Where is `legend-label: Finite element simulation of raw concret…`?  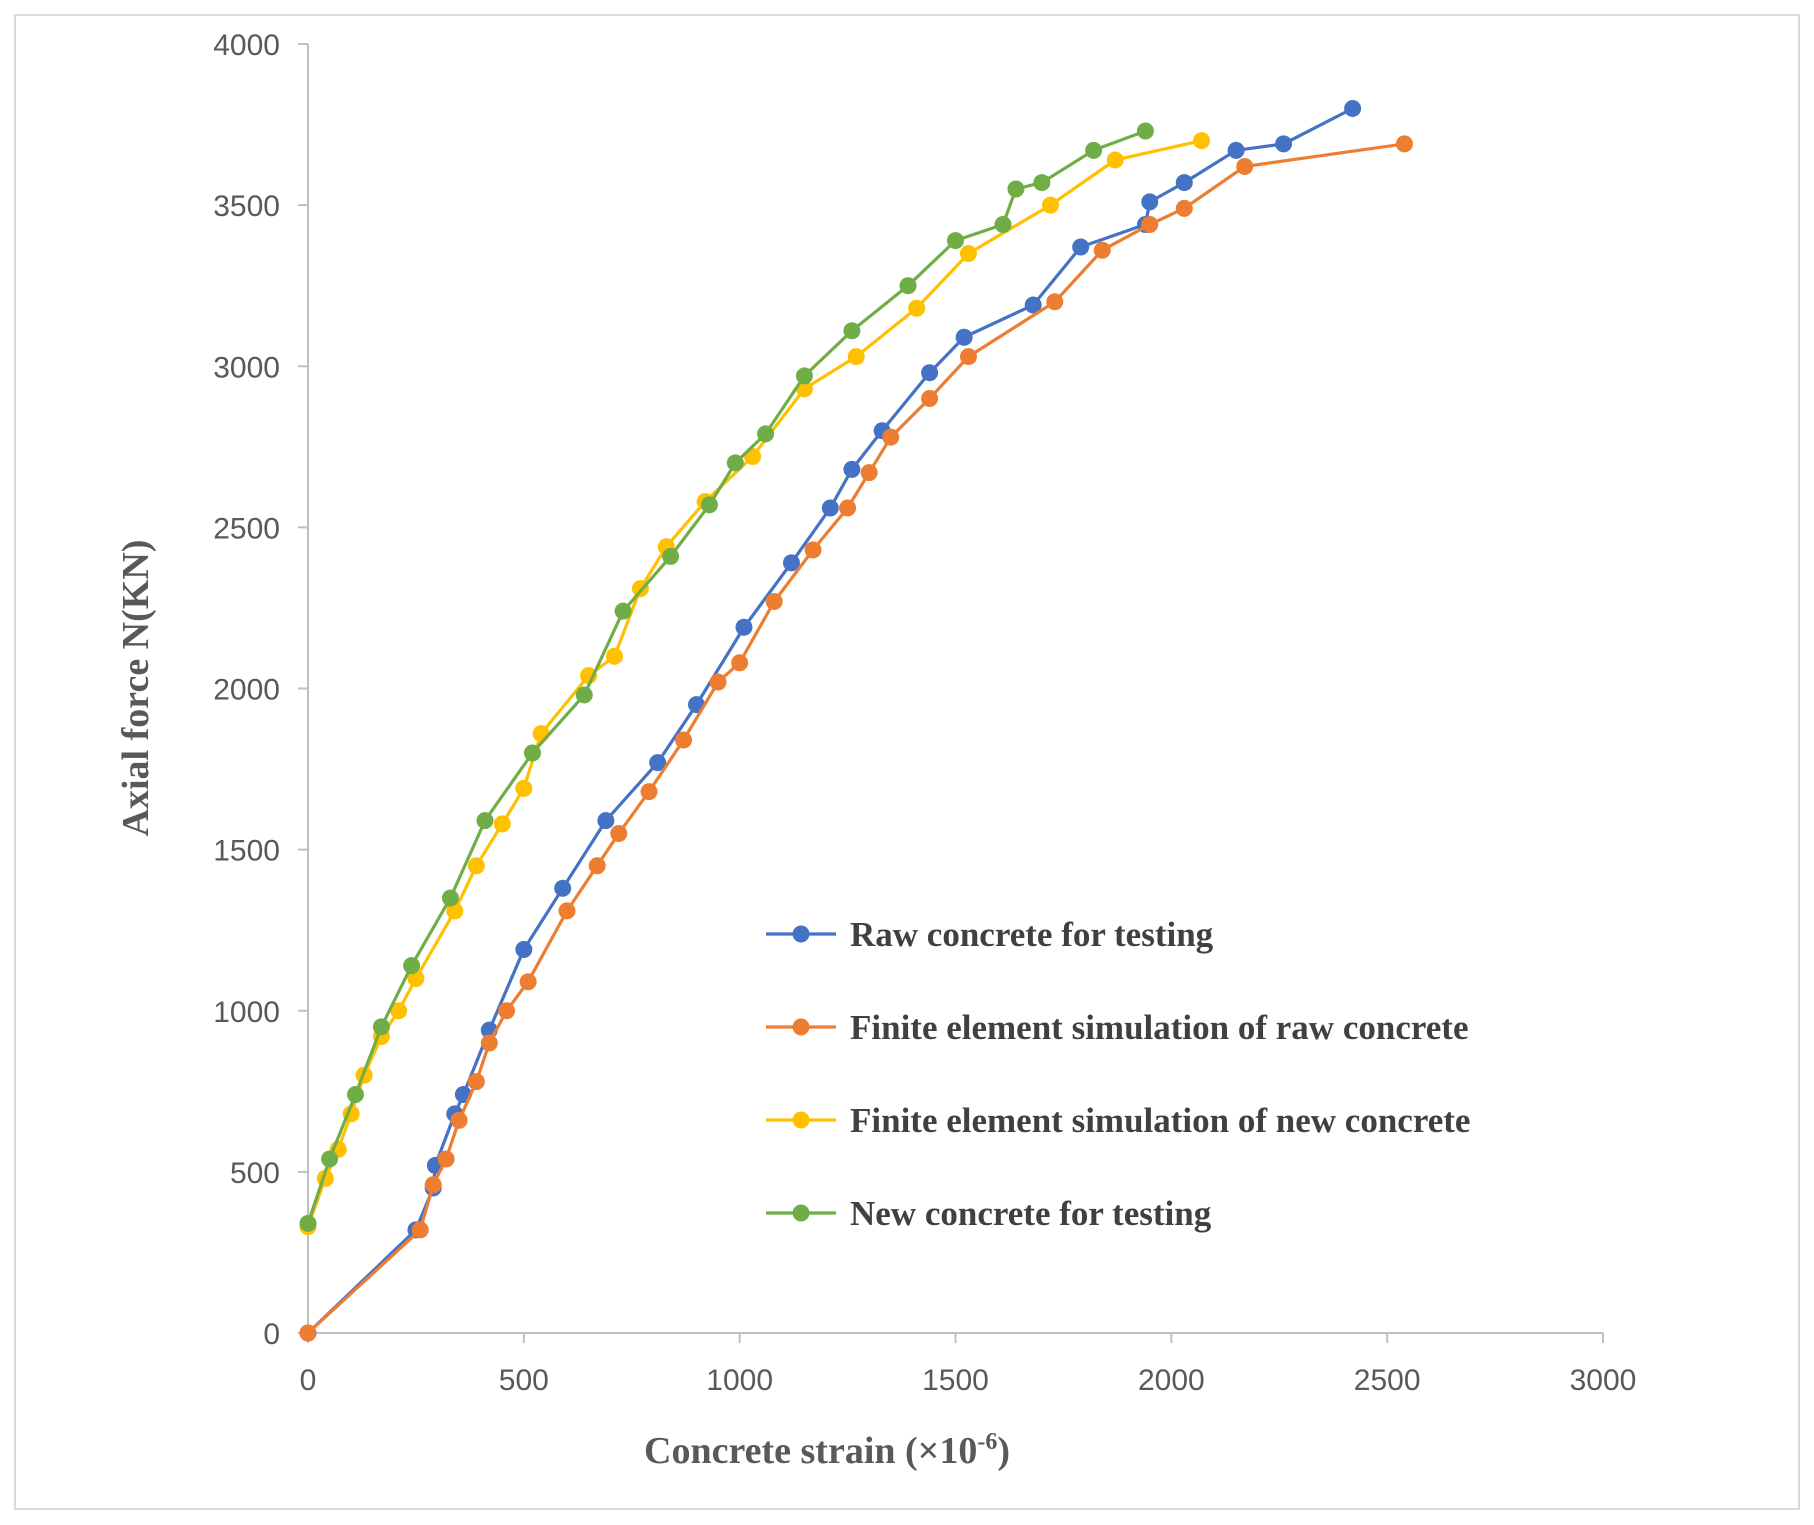 legend-label: Finite element simulation of raw concret… is located at coordinates (1159, 1027).